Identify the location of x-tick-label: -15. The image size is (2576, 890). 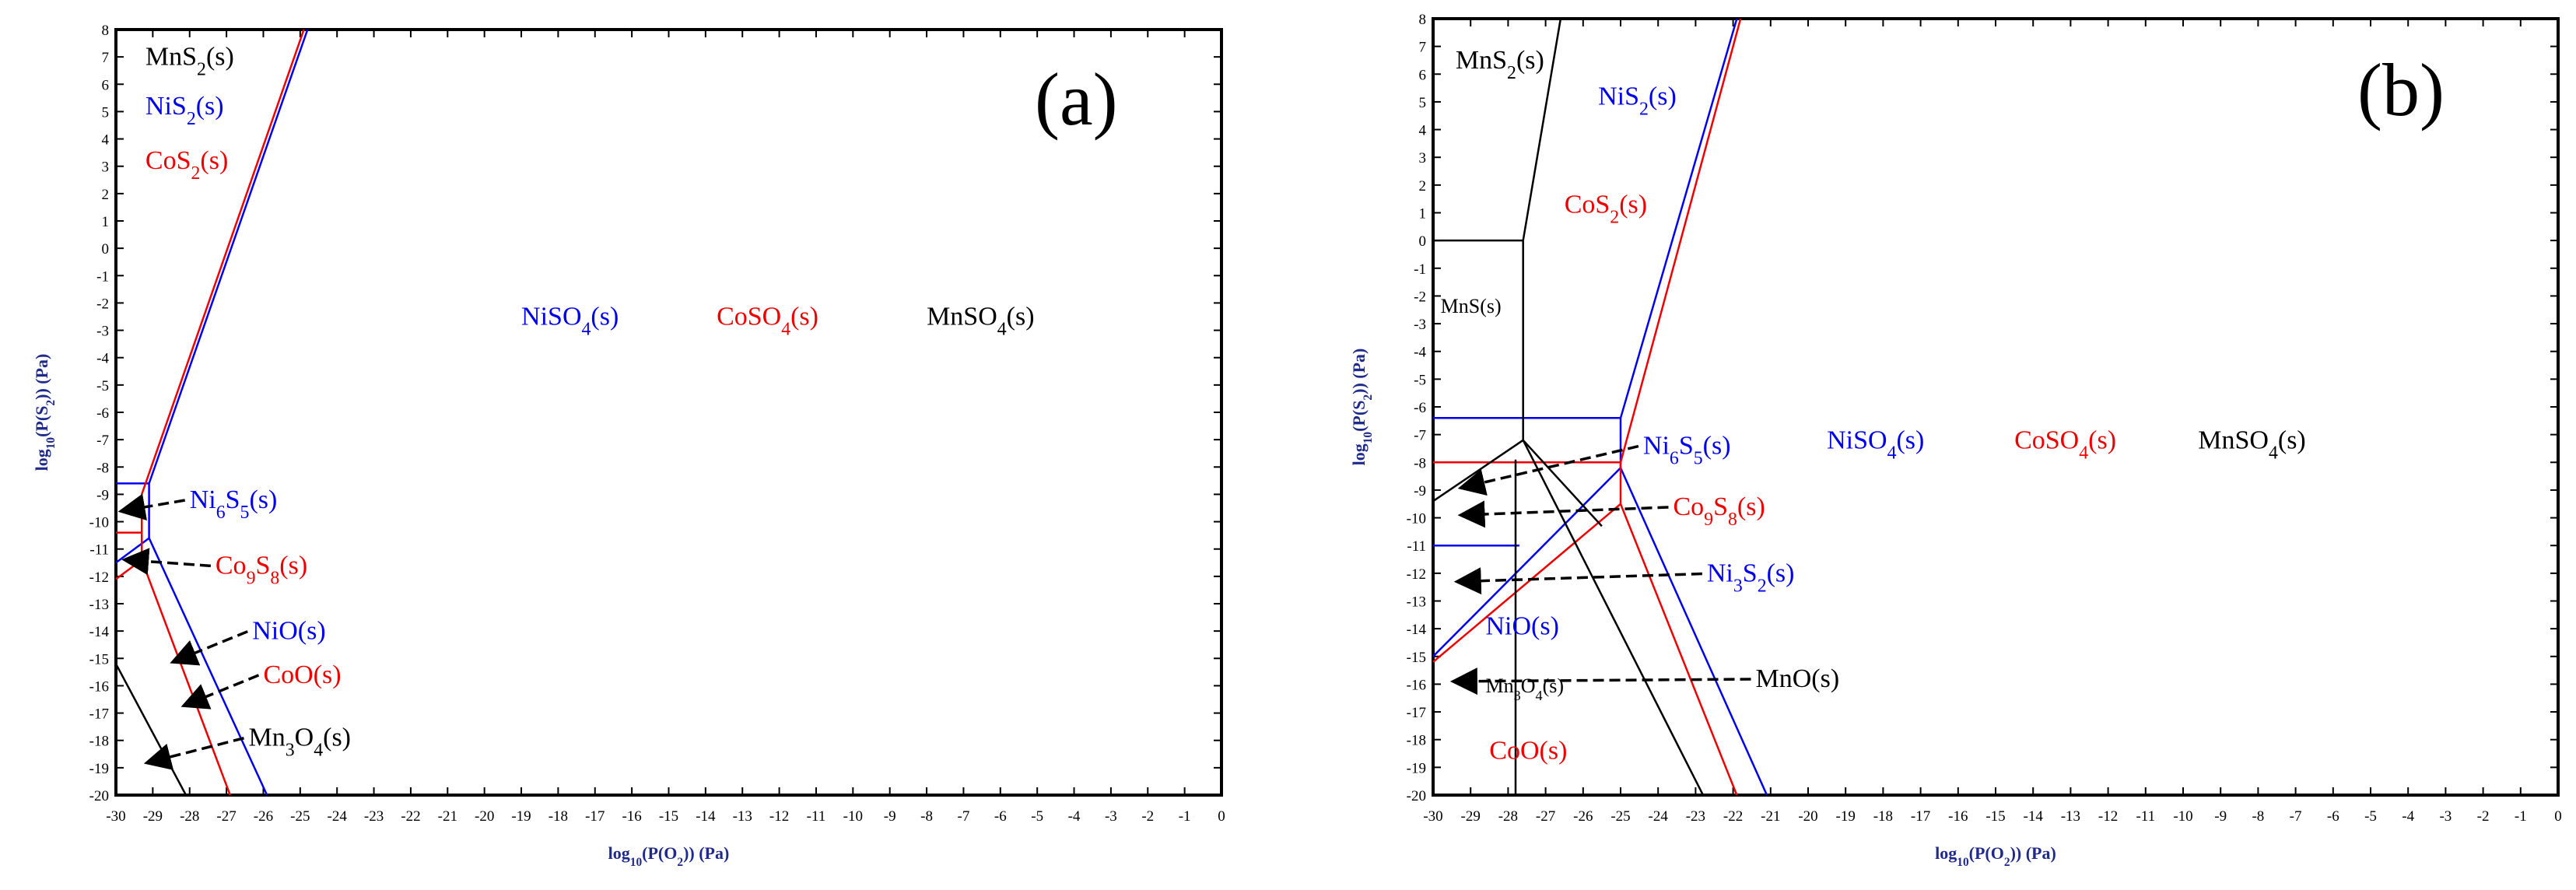
(668, 817).